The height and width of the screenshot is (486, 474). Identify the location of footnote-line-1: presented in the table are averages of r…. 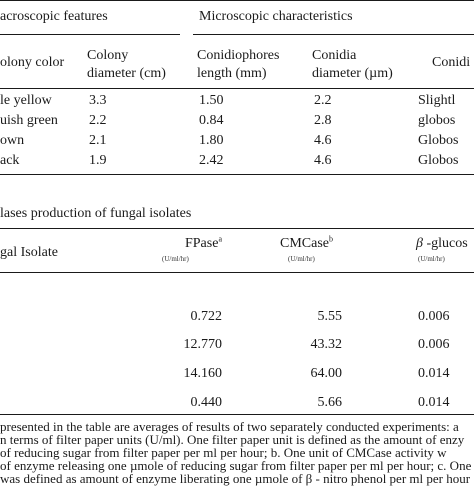
(229, 426).